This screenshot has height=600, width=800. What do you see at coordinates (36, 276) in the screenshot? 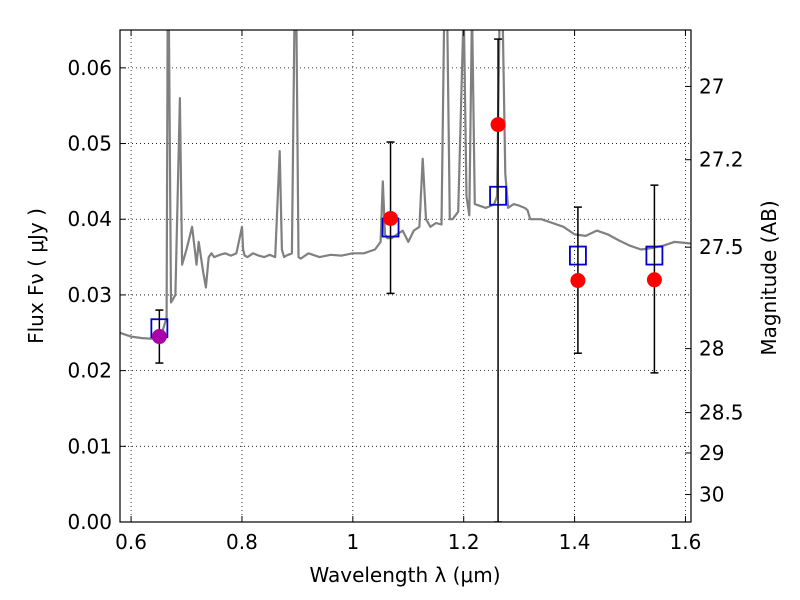
I see `y-axis-label: Flux Fν ( μJy )` at bounding box center [36, 276].